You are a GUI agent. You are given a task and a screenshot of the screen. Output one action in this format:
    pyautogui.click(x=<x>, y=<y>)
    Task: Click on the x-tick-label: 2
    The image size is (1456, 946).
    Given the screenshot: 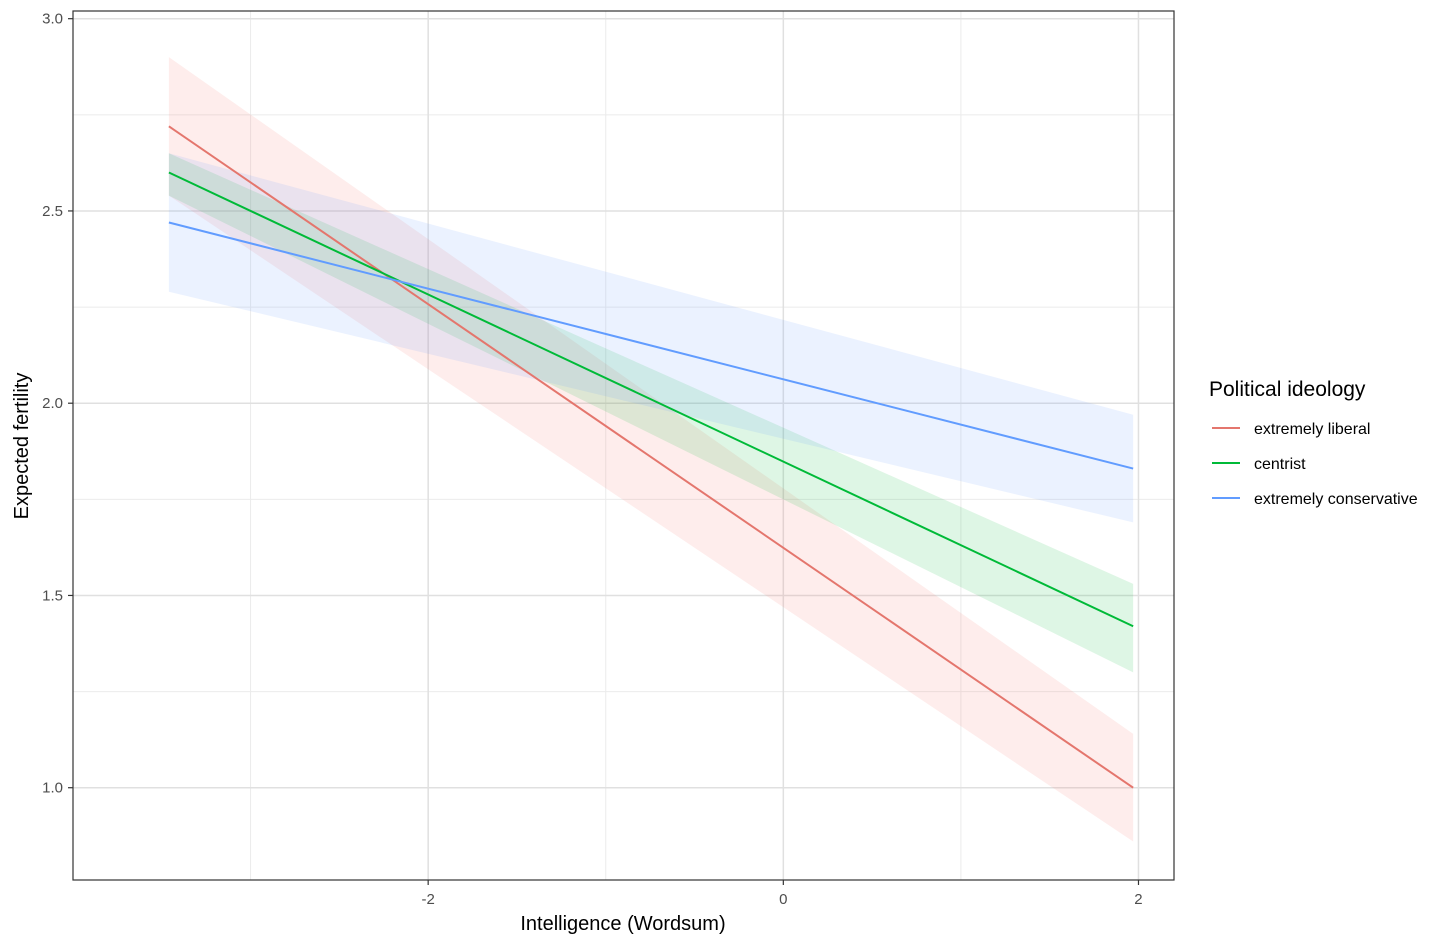 What is the action you would take?
    pyautogui.click(x=1138, y=899)
    